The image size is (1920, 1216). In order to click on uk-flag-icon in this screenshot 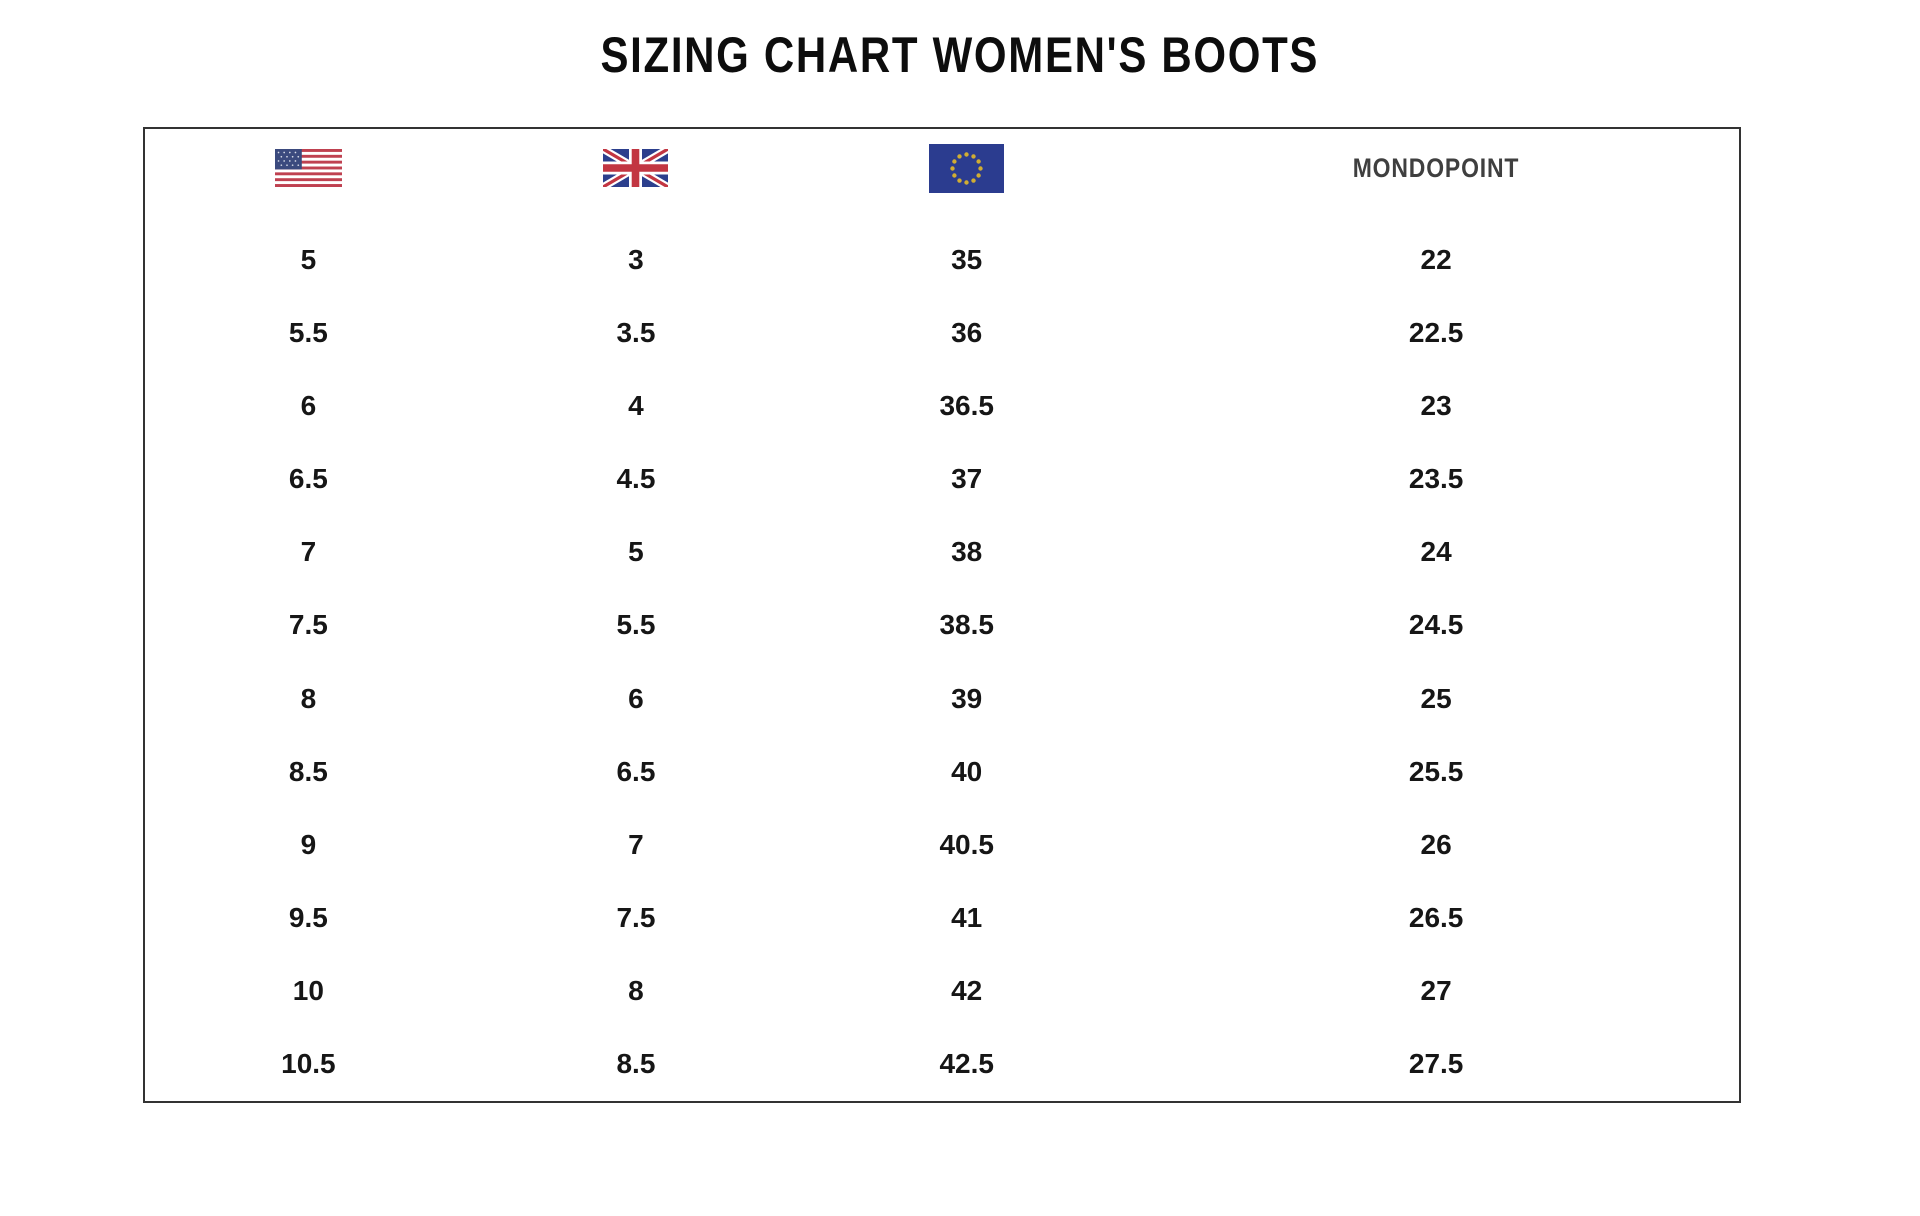, I will do `click(636, 168)`.